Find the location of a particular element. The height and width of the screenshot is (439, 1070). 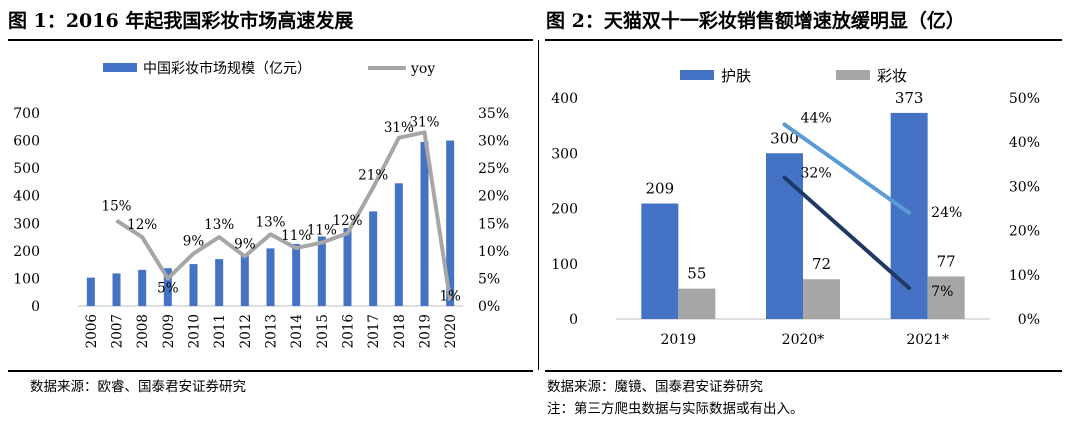

figure1-source: 数据来源：欧睿、国泰君安证券研究 is located at coordinates (138, 387).